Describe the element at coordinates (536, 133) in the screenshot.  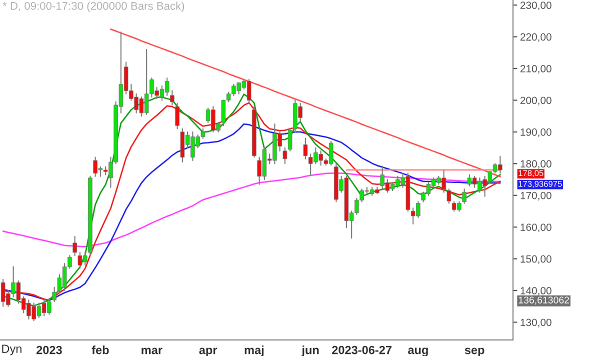
I see `y-tick-label: 190,00` at that location.